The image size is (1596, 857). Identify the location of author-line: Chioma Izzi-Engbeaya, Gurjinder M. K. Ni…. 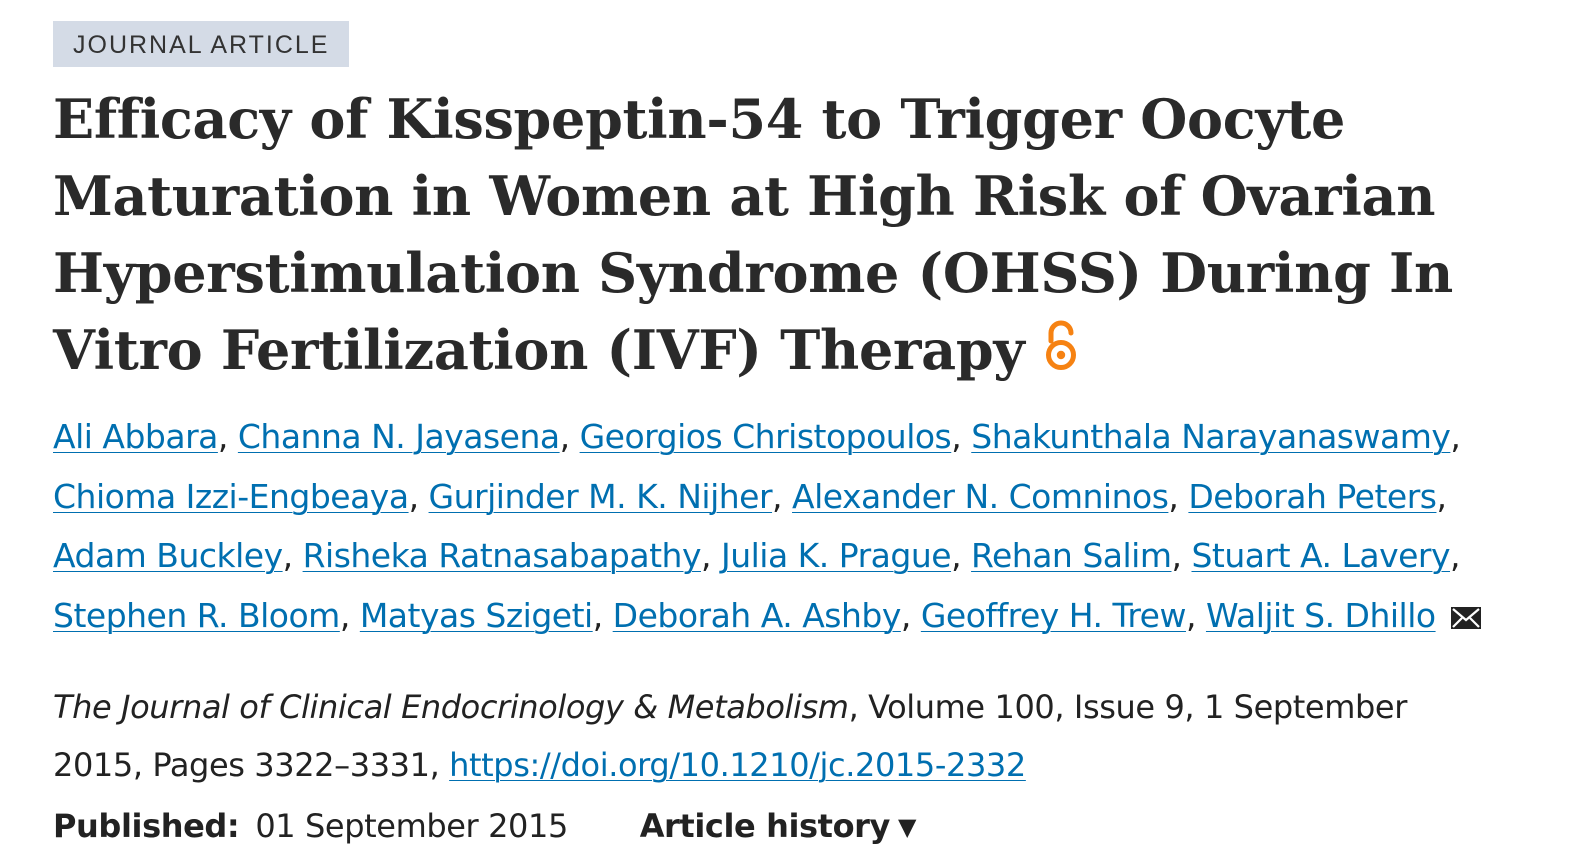
(750, 496).